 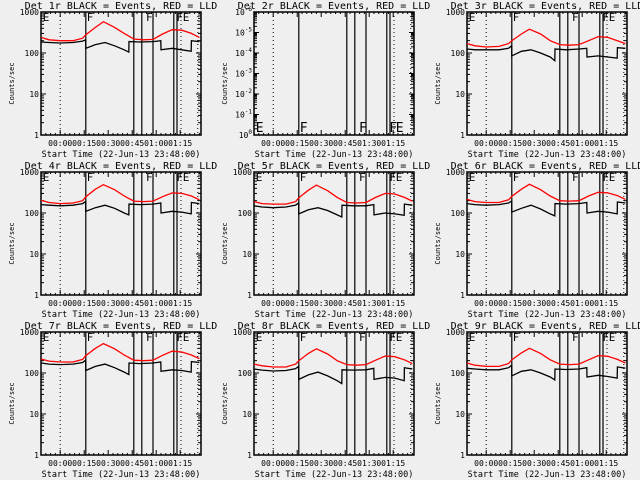 What do you see at coordinates (249, 50) in the screenshot?
I see `y-tick-exponent: -4` at bounding box center [249, 50].